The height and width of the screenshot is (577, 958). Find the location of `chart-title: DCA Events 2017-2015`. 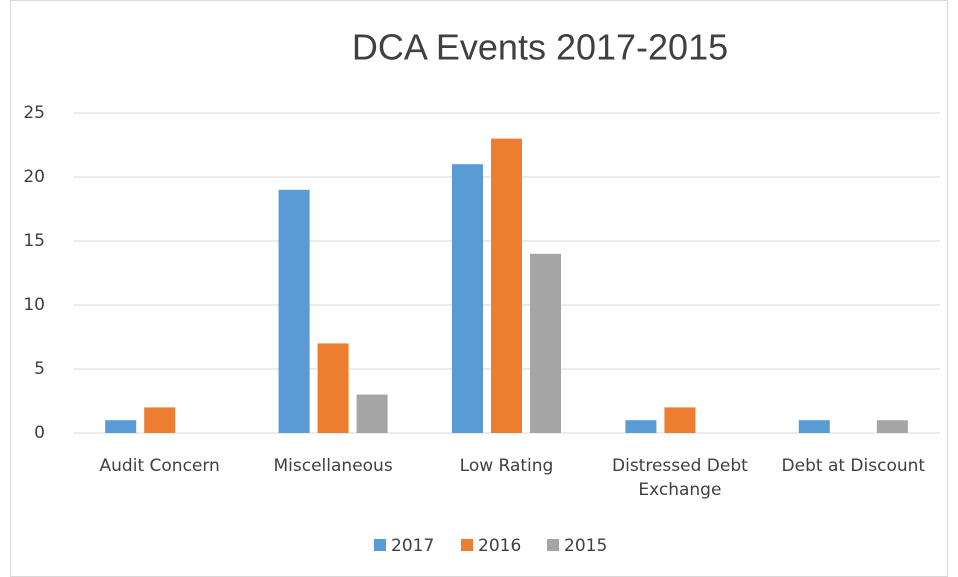

chart-title: DCA Events 2017-2015 is located at coordinates (540, 47).